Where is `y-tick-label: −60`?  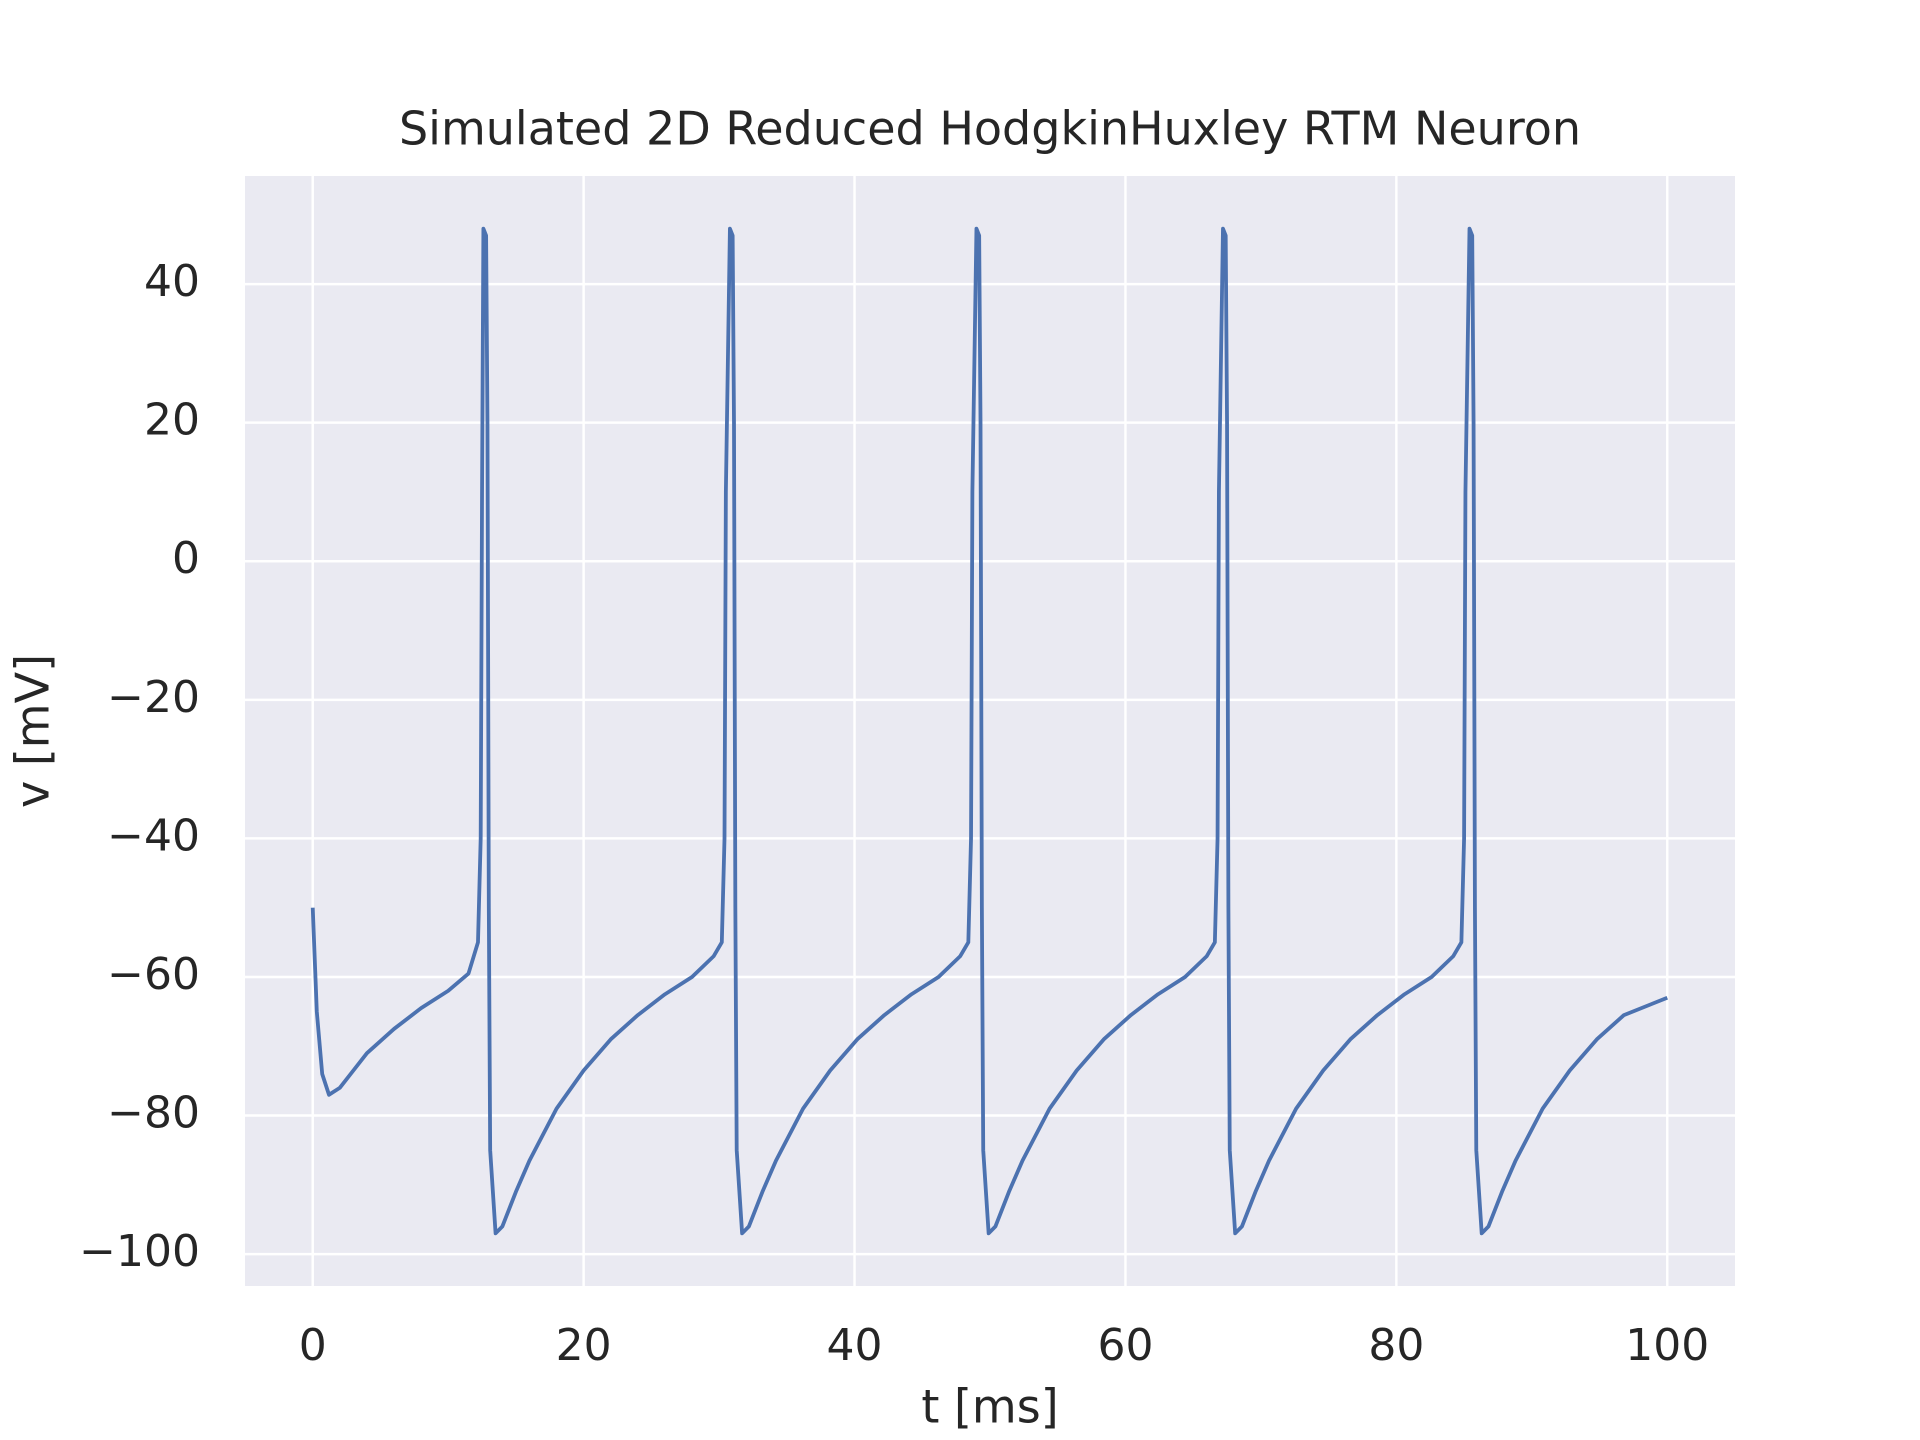
y-tick-label: −60 is located at coordinates (153, 974).